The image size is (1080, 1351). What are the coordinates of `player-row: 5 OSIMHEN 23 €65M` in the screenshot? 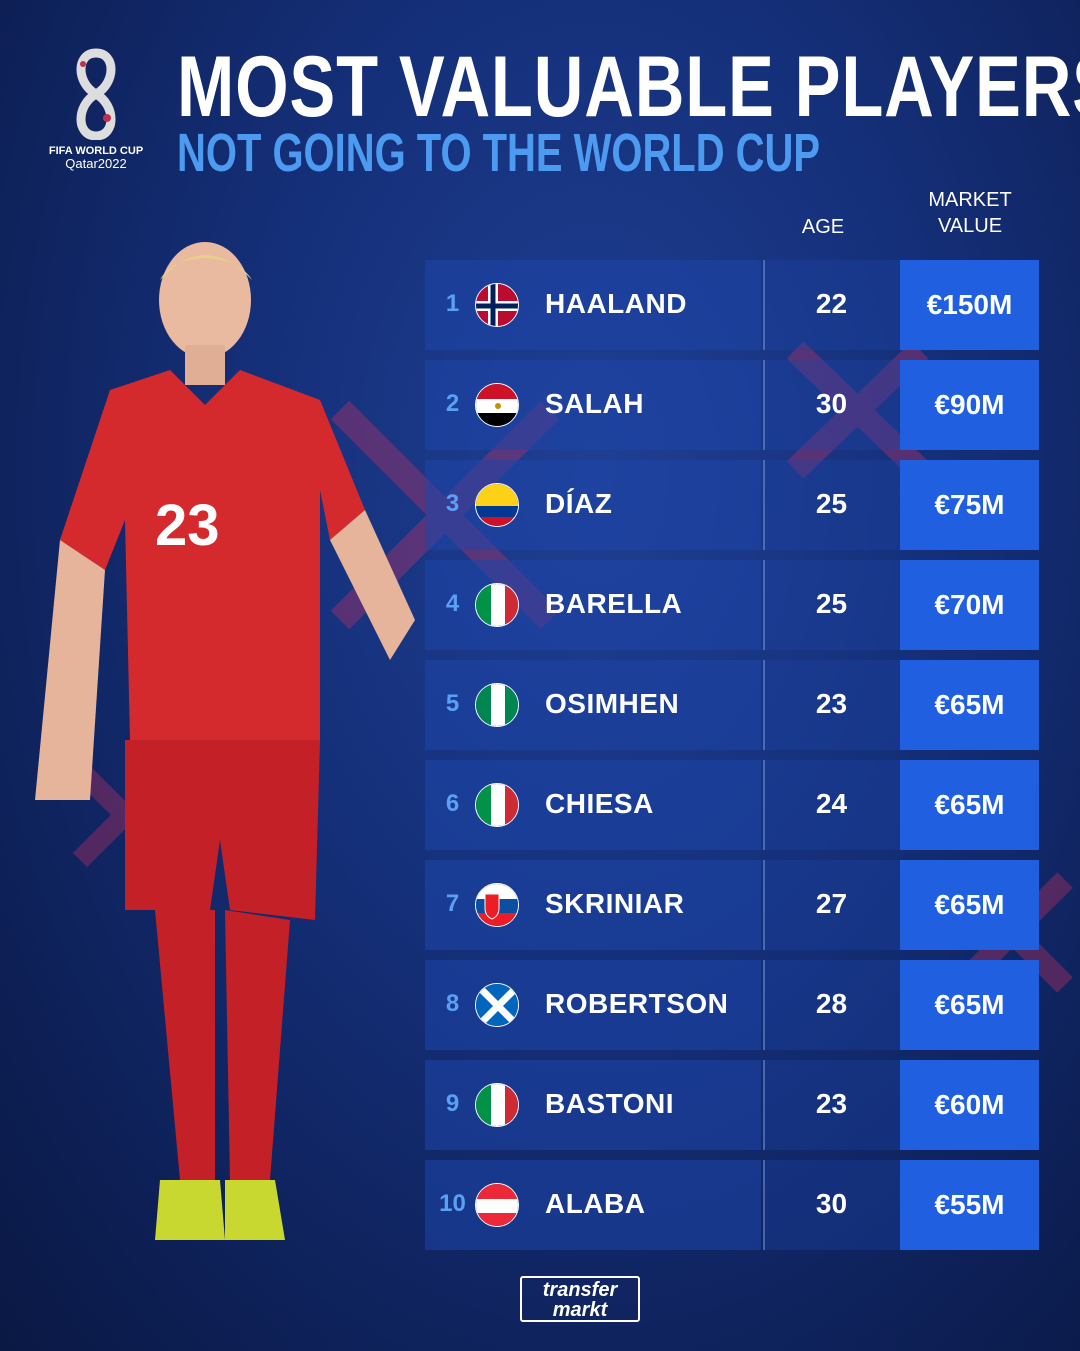 It's located at (732, 705).